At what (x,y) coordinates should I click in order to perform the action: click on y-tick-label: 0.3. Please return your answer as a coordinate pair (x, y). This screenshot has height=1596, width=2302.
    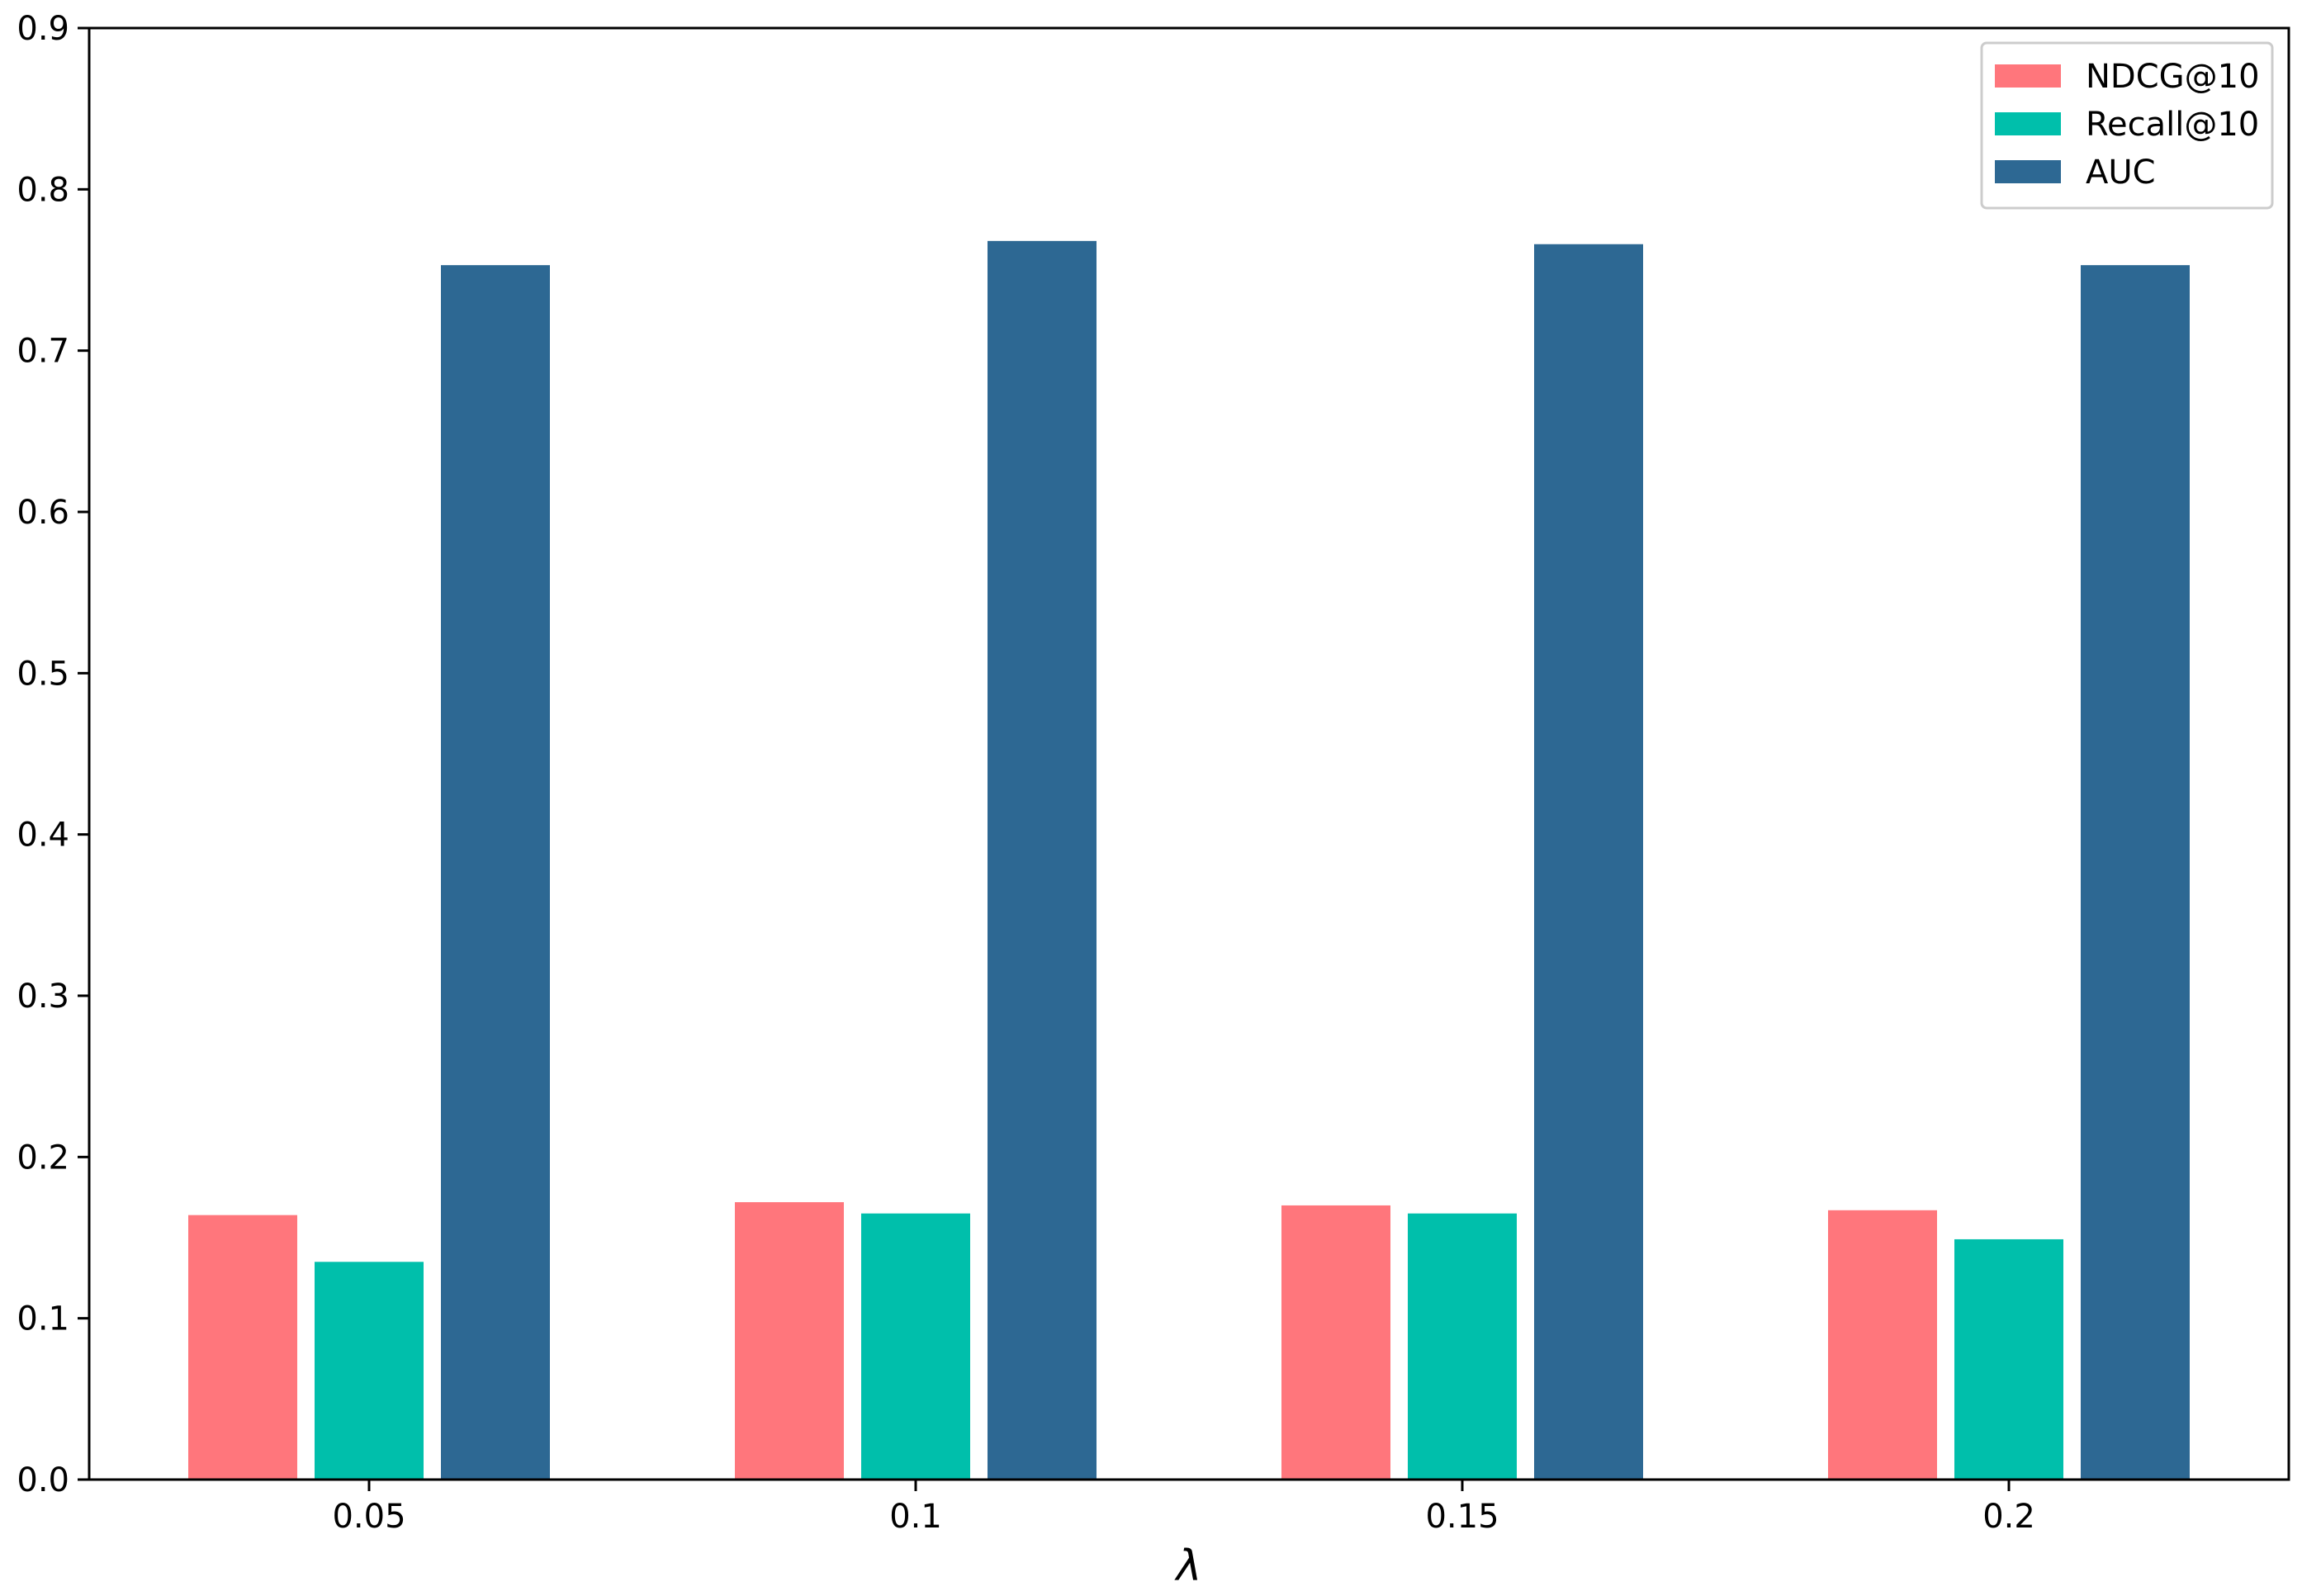
    Looking at the image, I should click on (43, 997).